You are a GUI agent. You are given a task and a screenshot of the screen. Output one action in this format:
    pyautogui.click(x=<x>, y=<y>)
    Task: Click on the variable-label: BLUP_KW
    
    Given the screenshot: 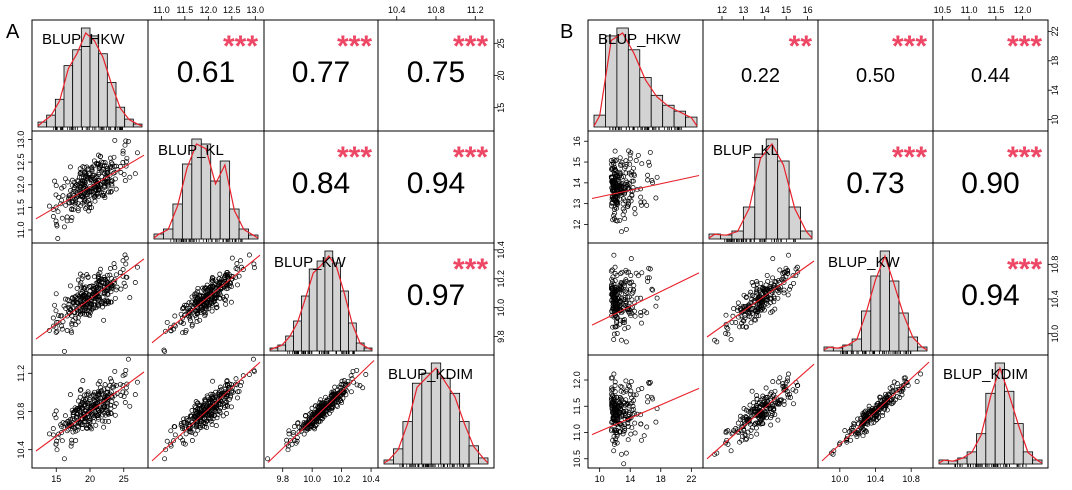 What is the action you would take?
    pyautogui.click(x=310, y=262)
    